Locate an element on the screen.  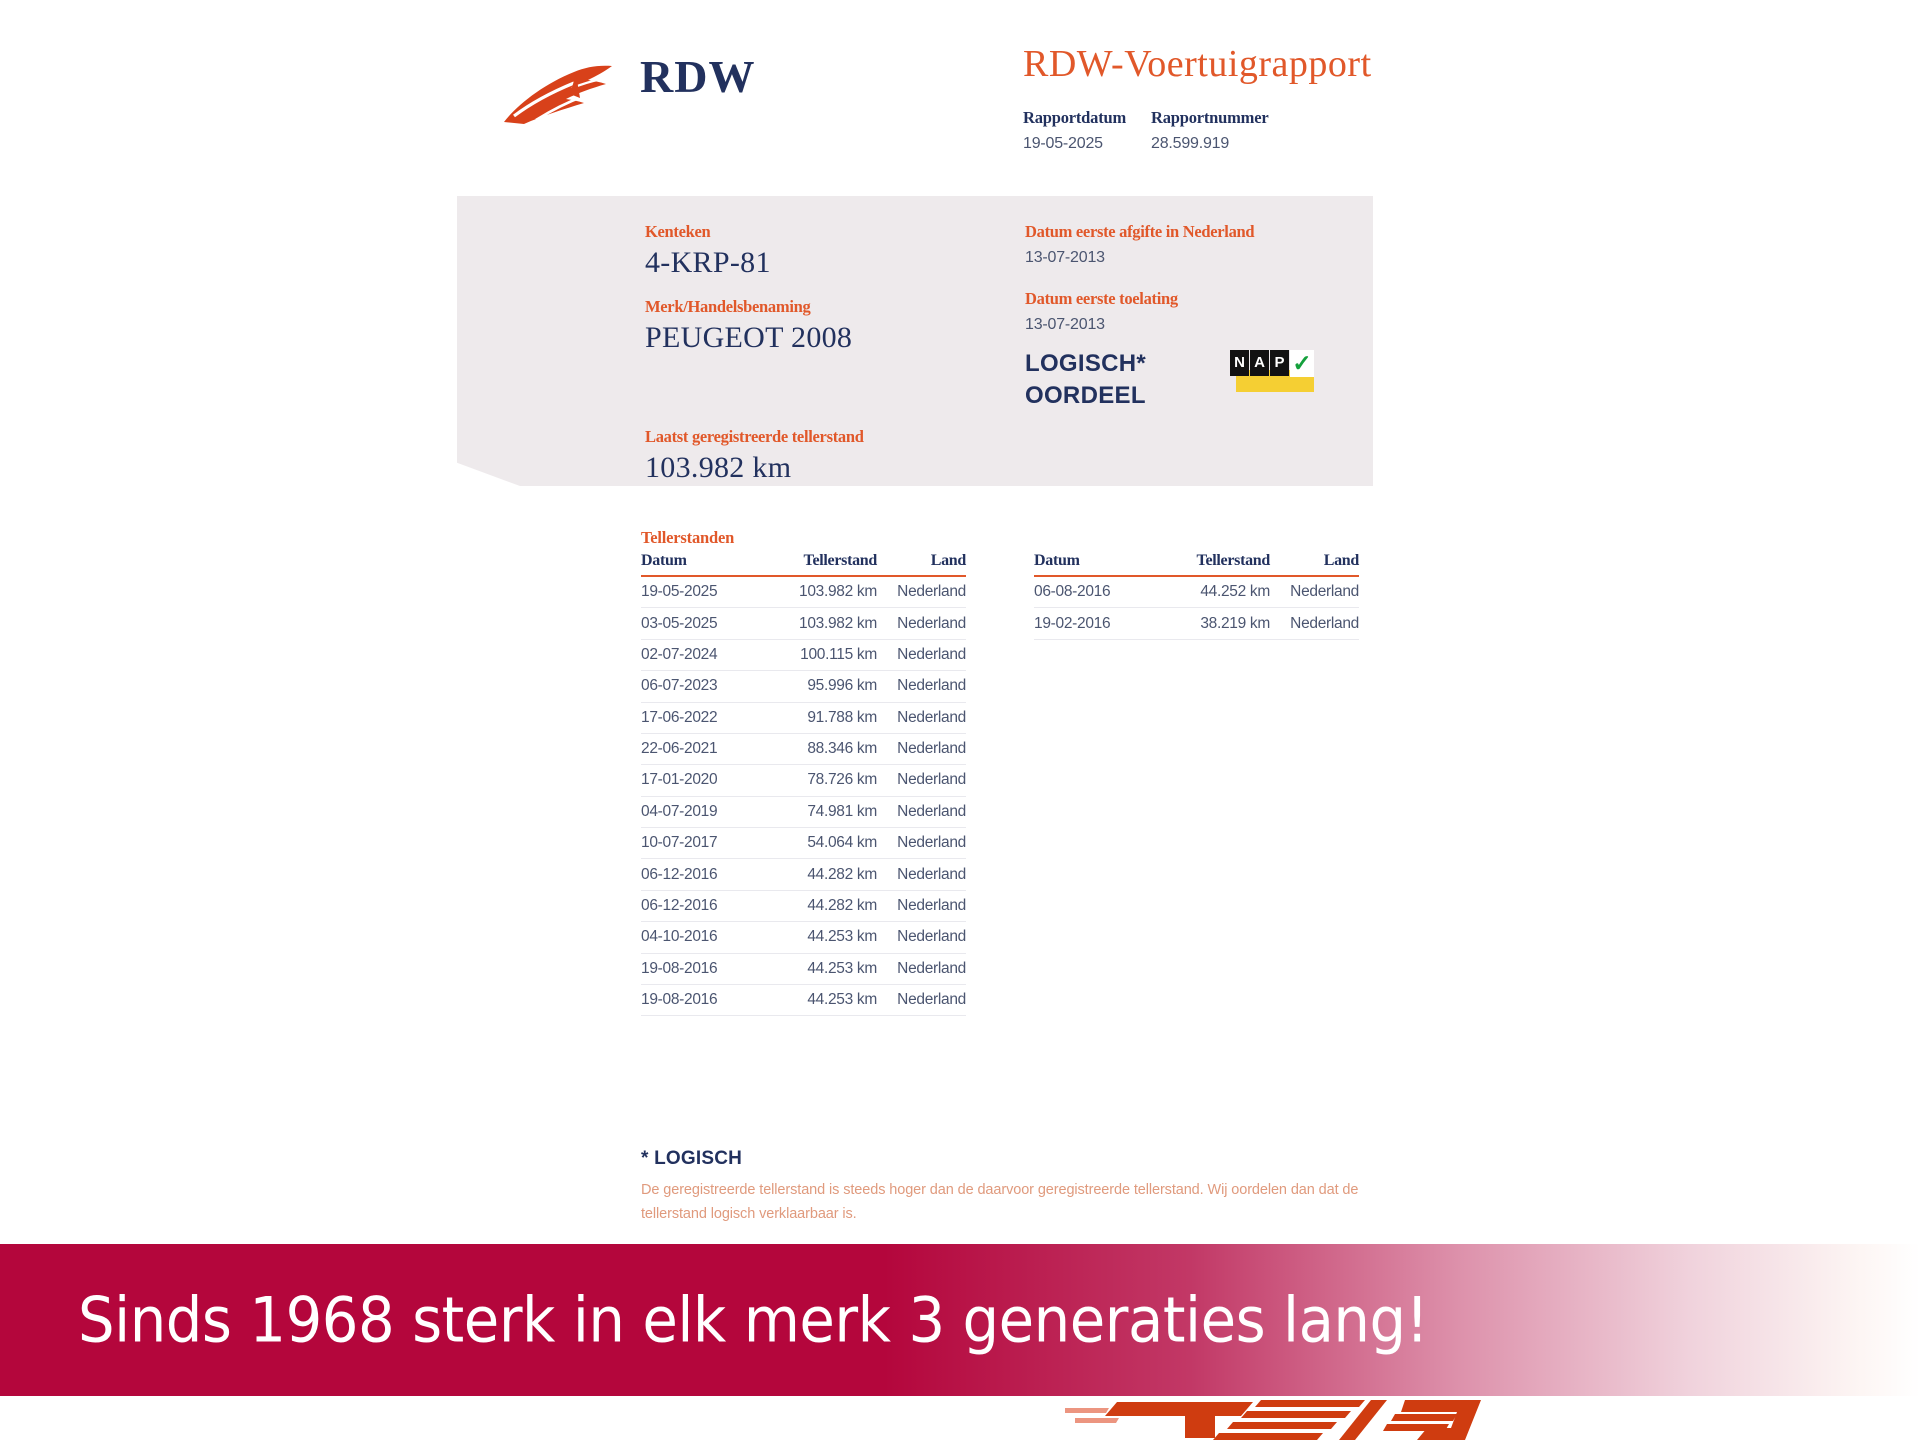
tellerstand-label: Laatst geregistreerde tellerstand is located at coordinates (754, 436).